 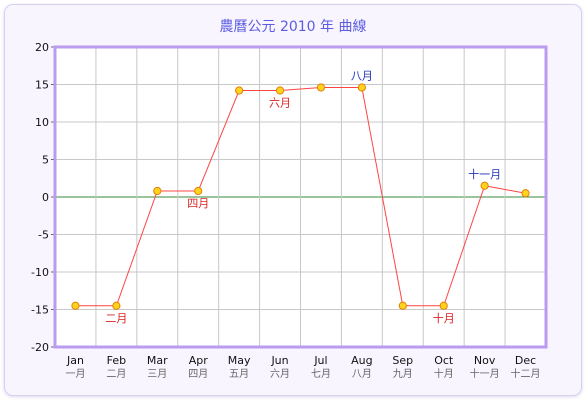 What do you see at coordinates (239, 360) in the screenshot?
I see `x-tick-label: May` at bounding box center [239, 360].